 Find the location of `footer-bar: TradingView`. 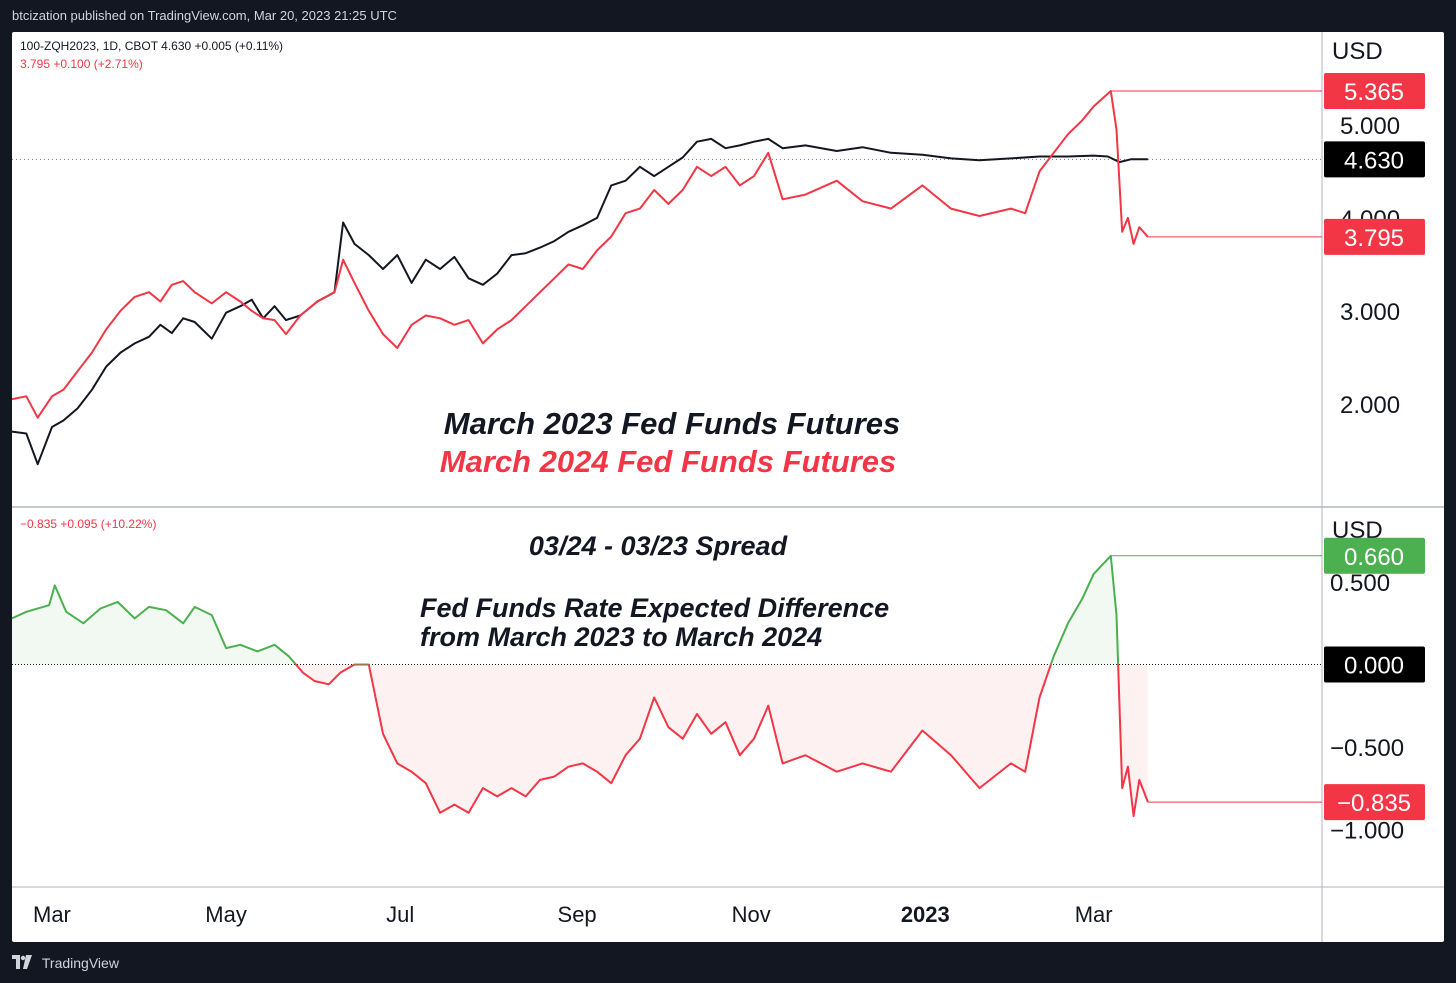

footer-bar: TradingView is located at coordinates (728, 961).